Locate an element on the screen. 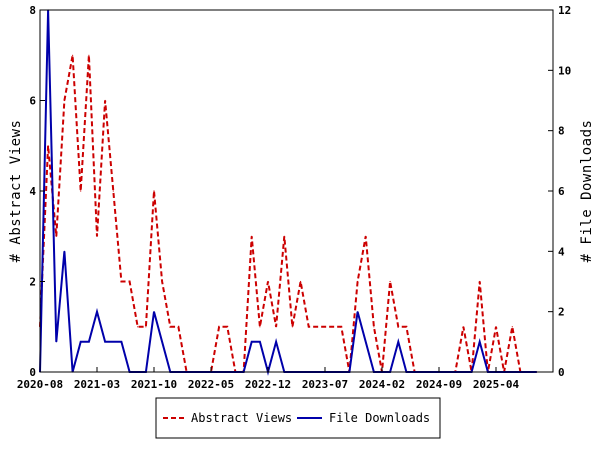 Image resolution: width=600 pixels, height=450 pixels. left-tick-label: 6 is located at coordinates (32, 101).